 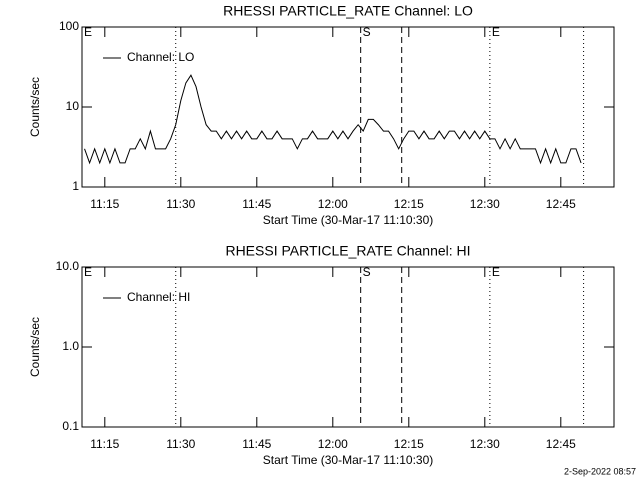 I want to click on chart-title: RHESSI PARTICLE_RATE Channel: LO, so click(x=348, y=11).